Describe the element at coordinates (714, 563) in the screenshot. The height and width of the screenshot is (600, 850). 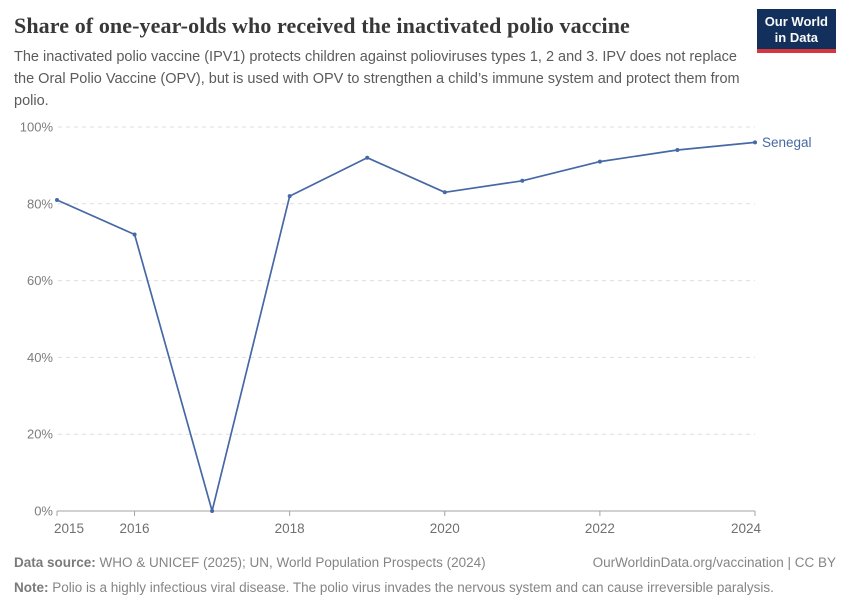
I see `owid-url-link: OurWorldinData.org/vaccination | CC BY` at that location.